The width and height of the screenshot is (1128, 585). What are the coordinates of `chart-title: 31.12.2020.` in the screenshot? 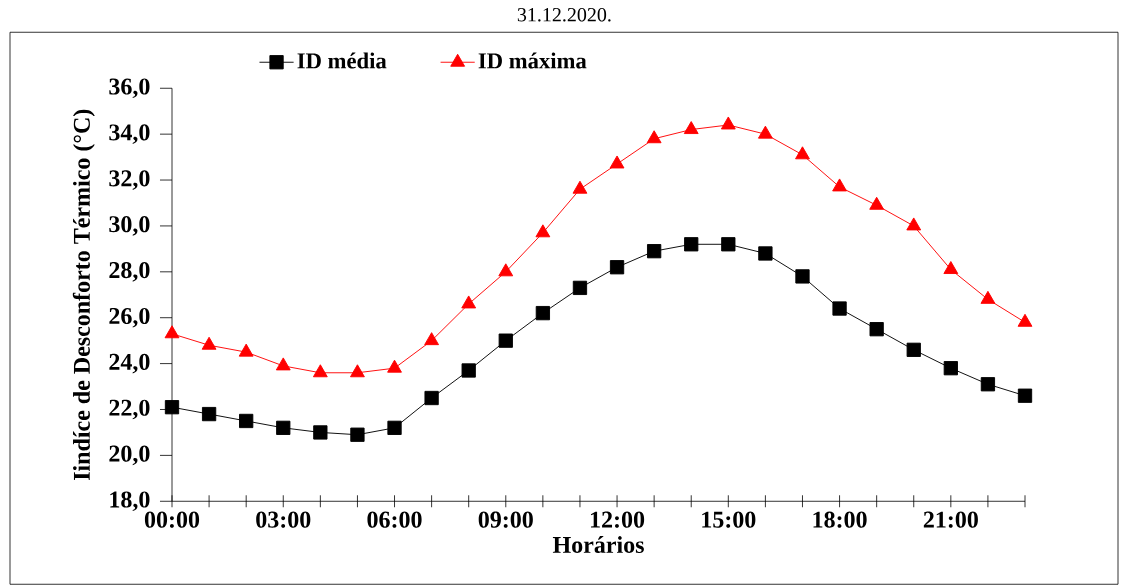 It's located at (564, 14).